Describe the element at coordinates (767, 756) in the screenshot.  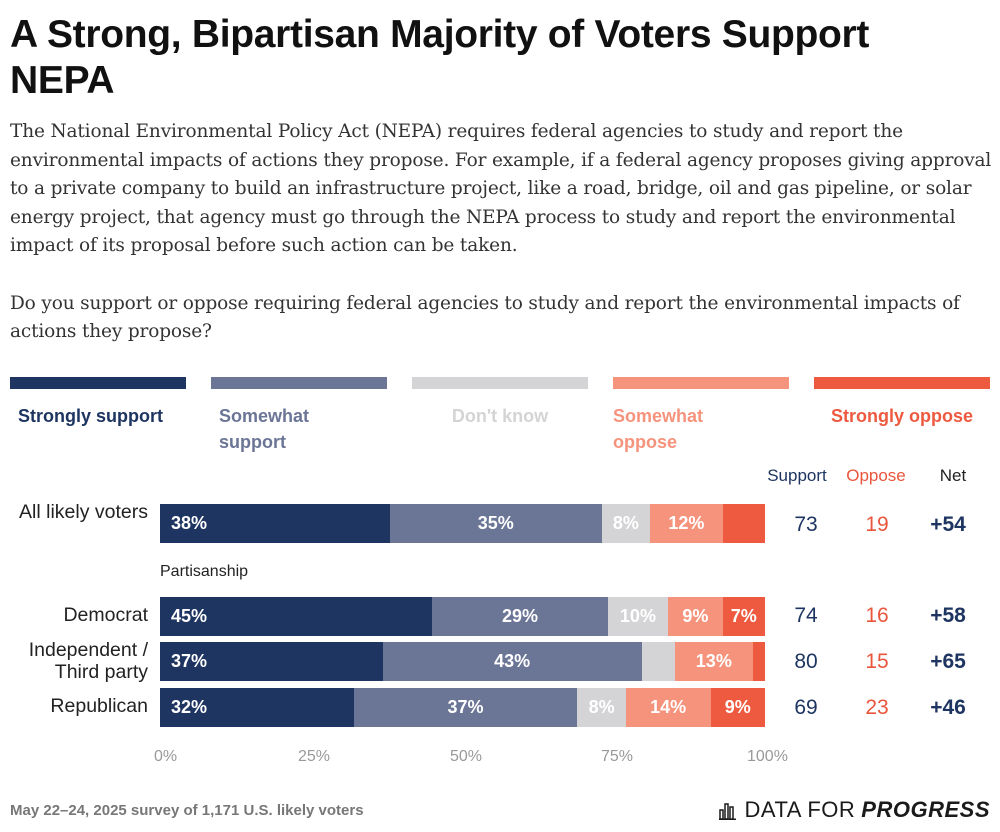
I see `x-tick-label: 100%` at that location.